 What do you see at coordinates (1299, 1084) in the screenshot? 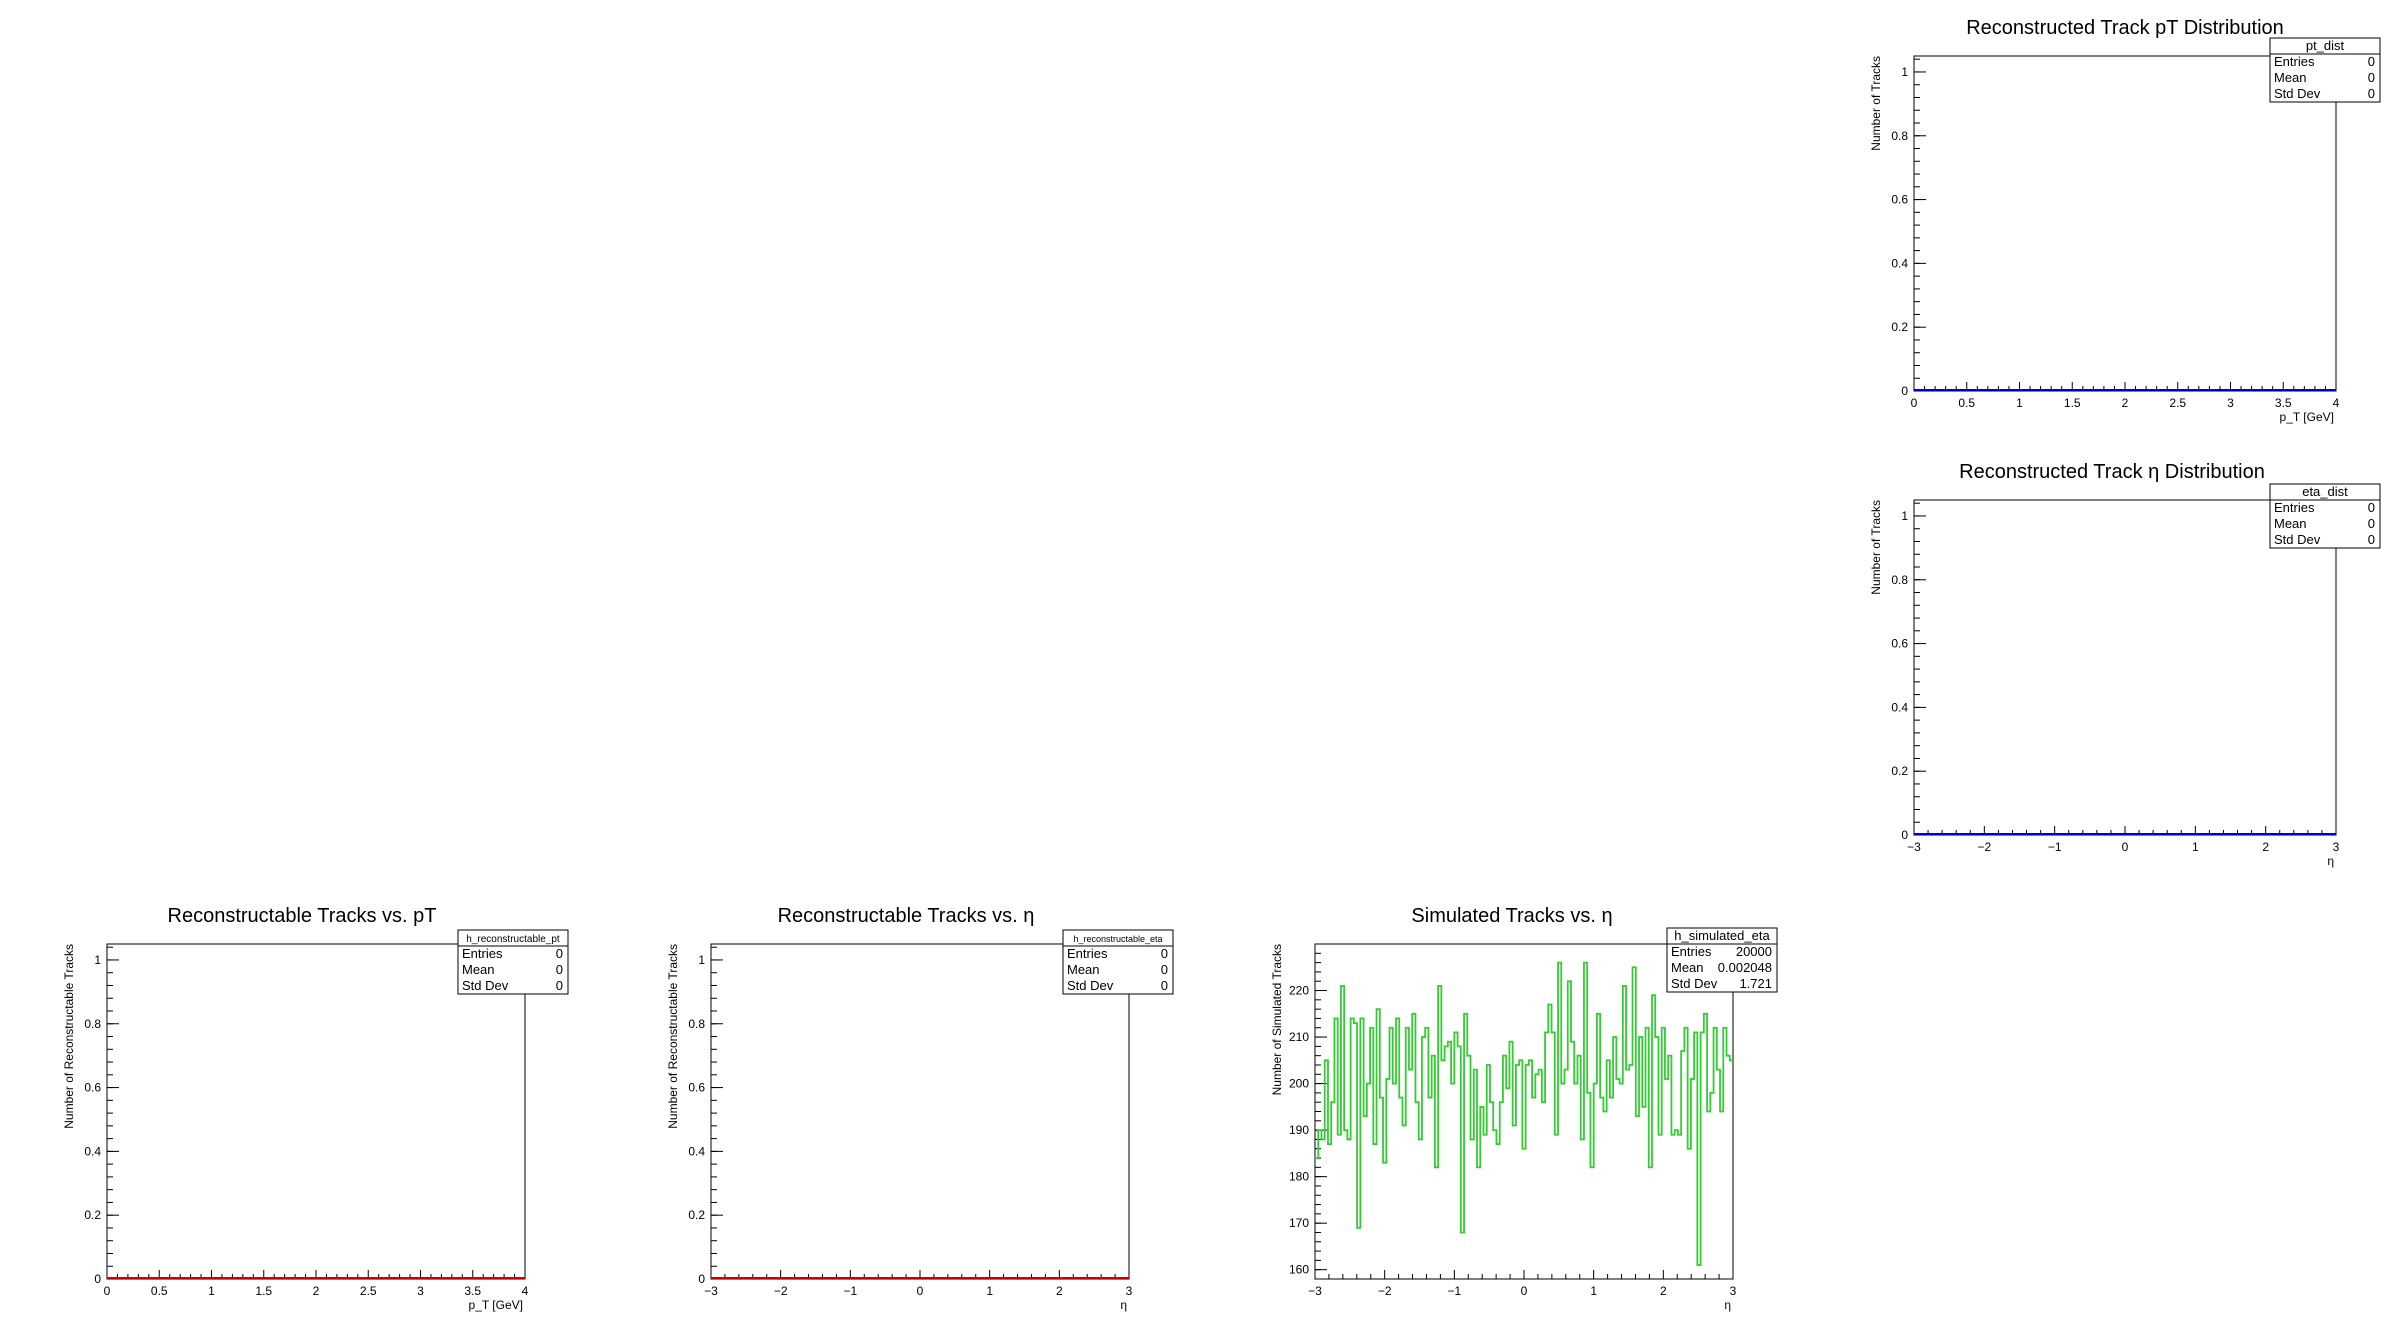
I see `y-tick-label: 200` at bounding box center [1299, 1084].